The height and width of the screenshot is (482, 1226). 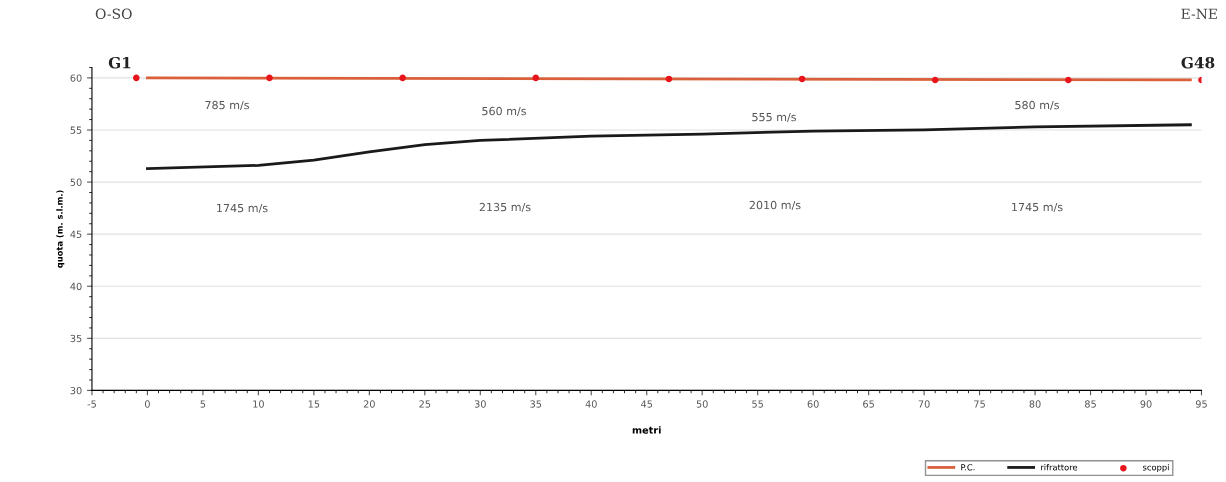 What do you see at coordinates (1035, 404) in the screenshot?
I see `x-tick-label: 80` at bounding box center [1035, 404].